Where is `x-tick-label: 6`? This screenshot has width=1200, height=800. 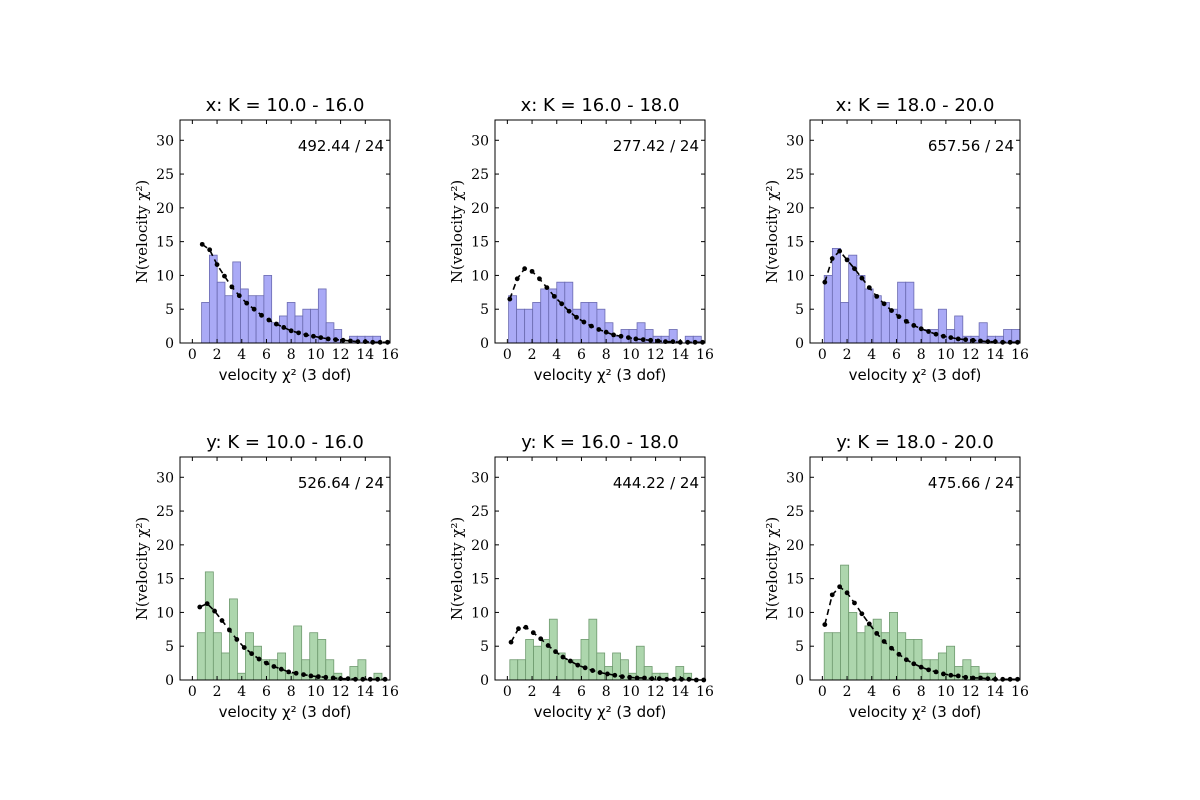 x-tick-label: 6 is located at coordinates (266, 355).